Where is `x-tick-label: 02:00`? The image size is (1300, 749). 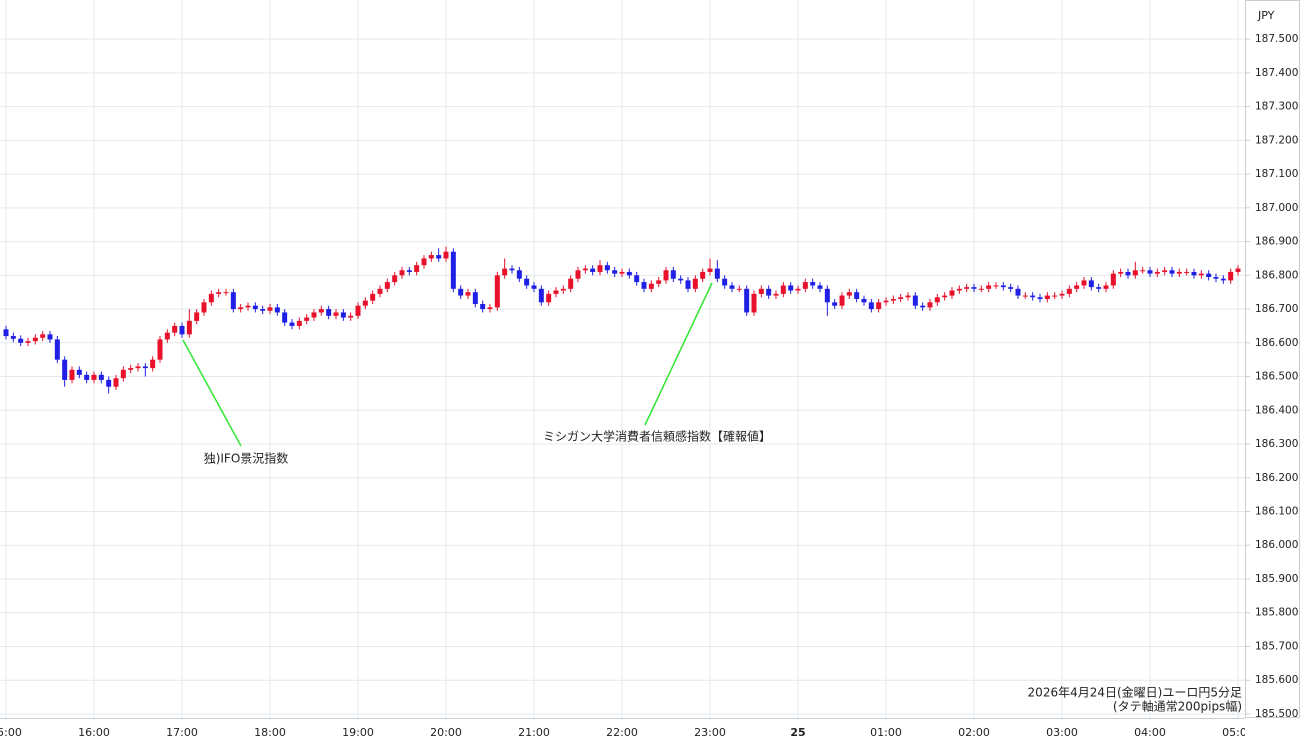 x-tick-label: 02:00 is located at coordinates (974, 732).